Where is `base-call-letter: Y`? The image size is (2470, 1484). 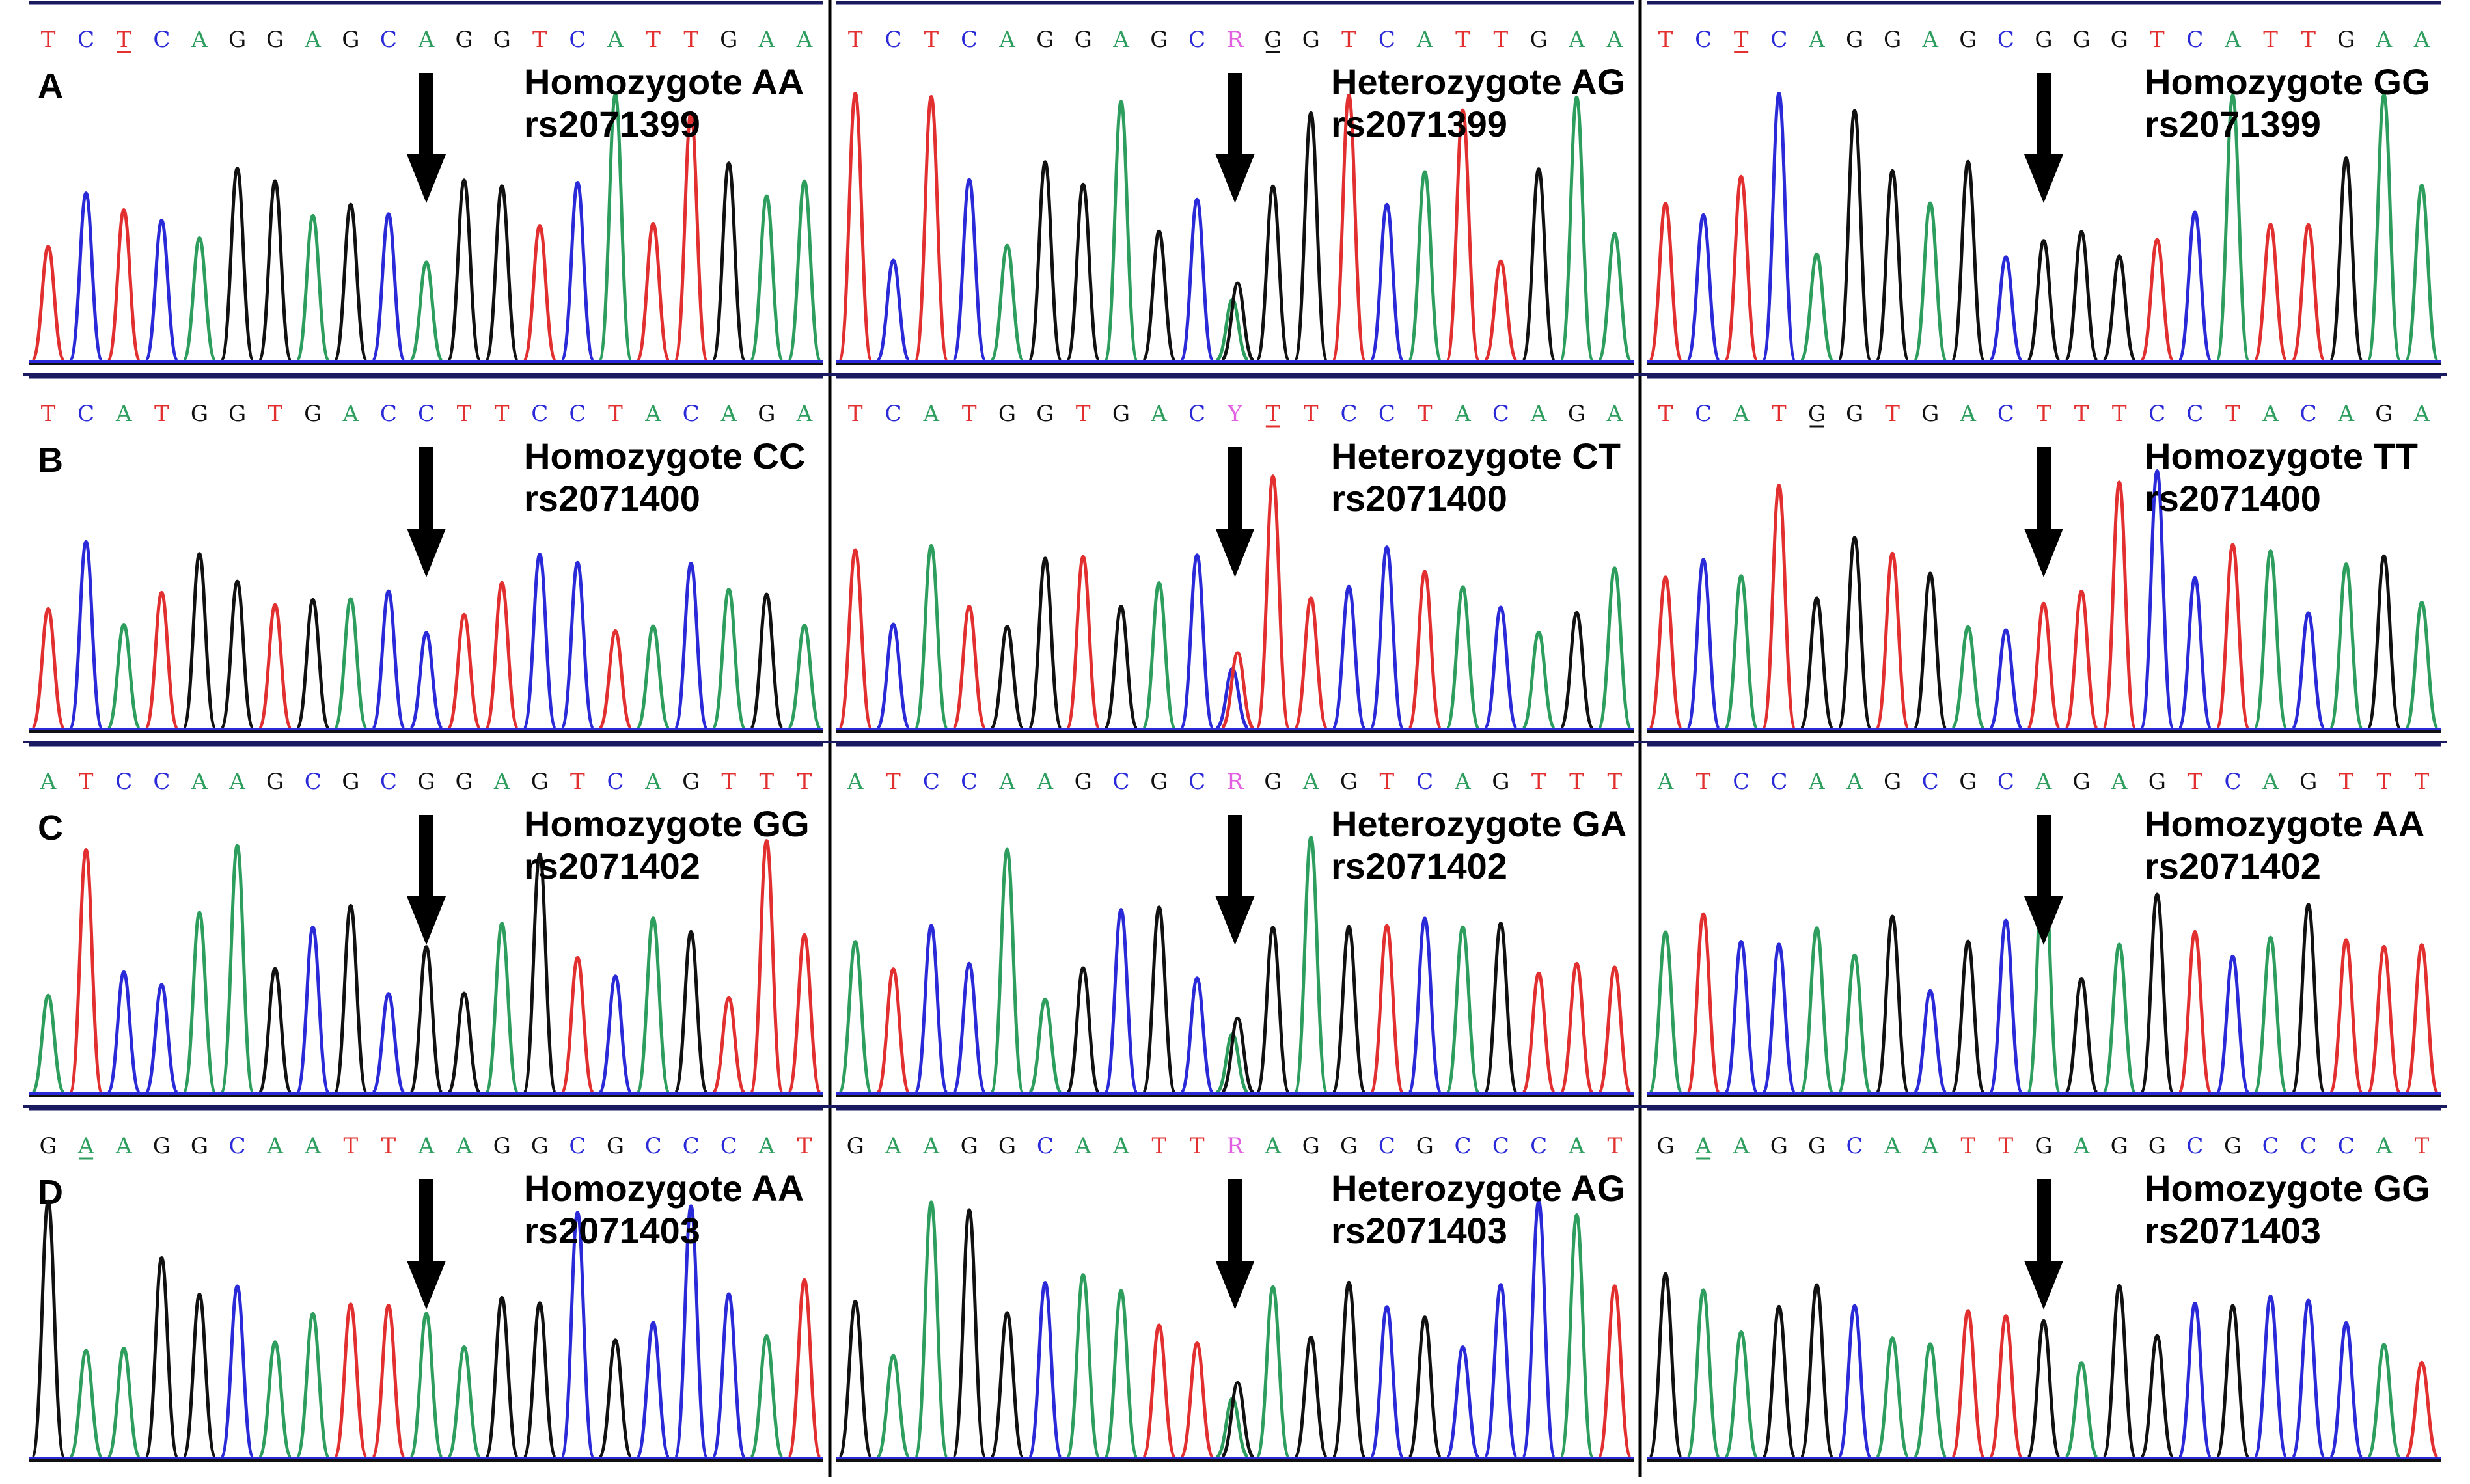 base-call-letter: Y is located at coordinates (1235, 414).